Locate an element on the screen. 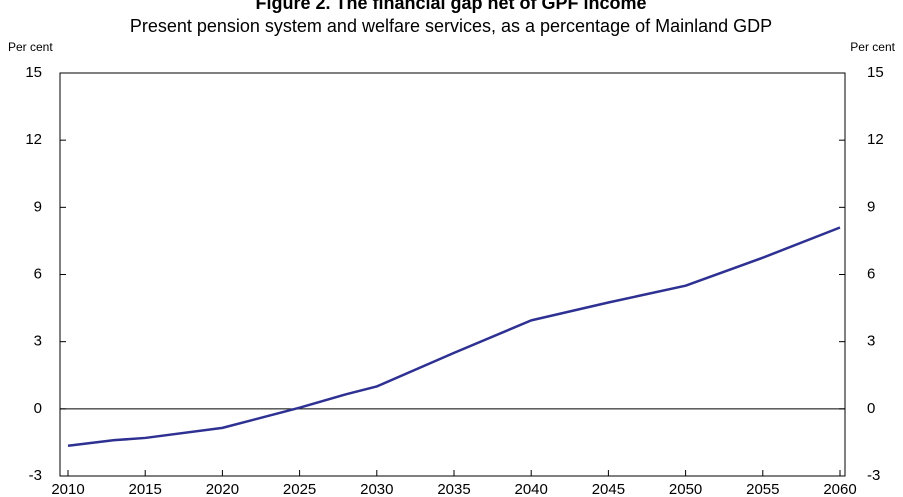 The height and width of the screenshot is (497, 903). x-tick-label: 2040 is located at coordinates (531, 489).